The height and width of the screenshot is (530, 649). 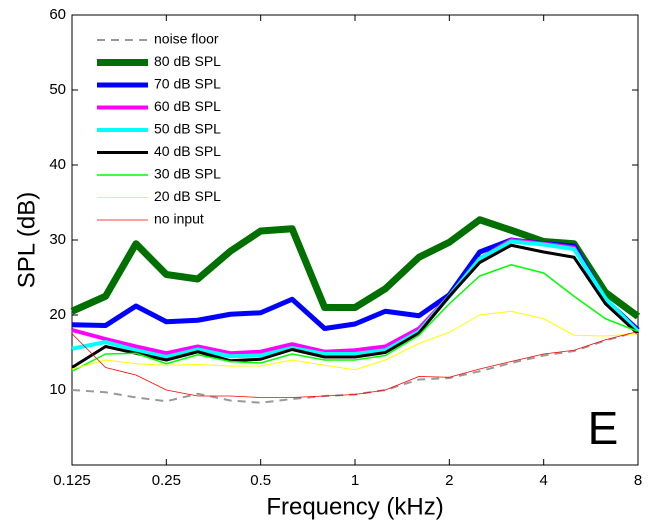 What do you see at coordinates (57, 164) in the screenshot?
I see `y-tick-label: 40` at bounding box center [57, 164].